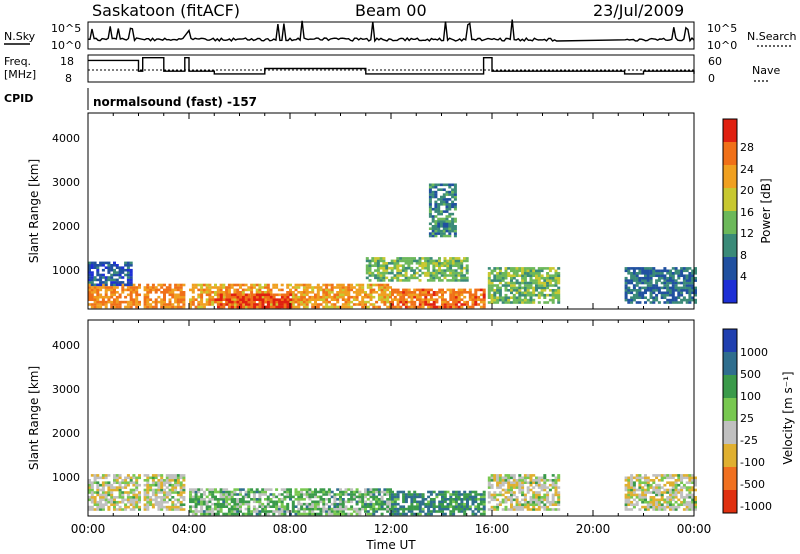  Describe the element at coordinates (747, 190) in the screenshot. I see `power-cbar-tick-20: 20` at that location.